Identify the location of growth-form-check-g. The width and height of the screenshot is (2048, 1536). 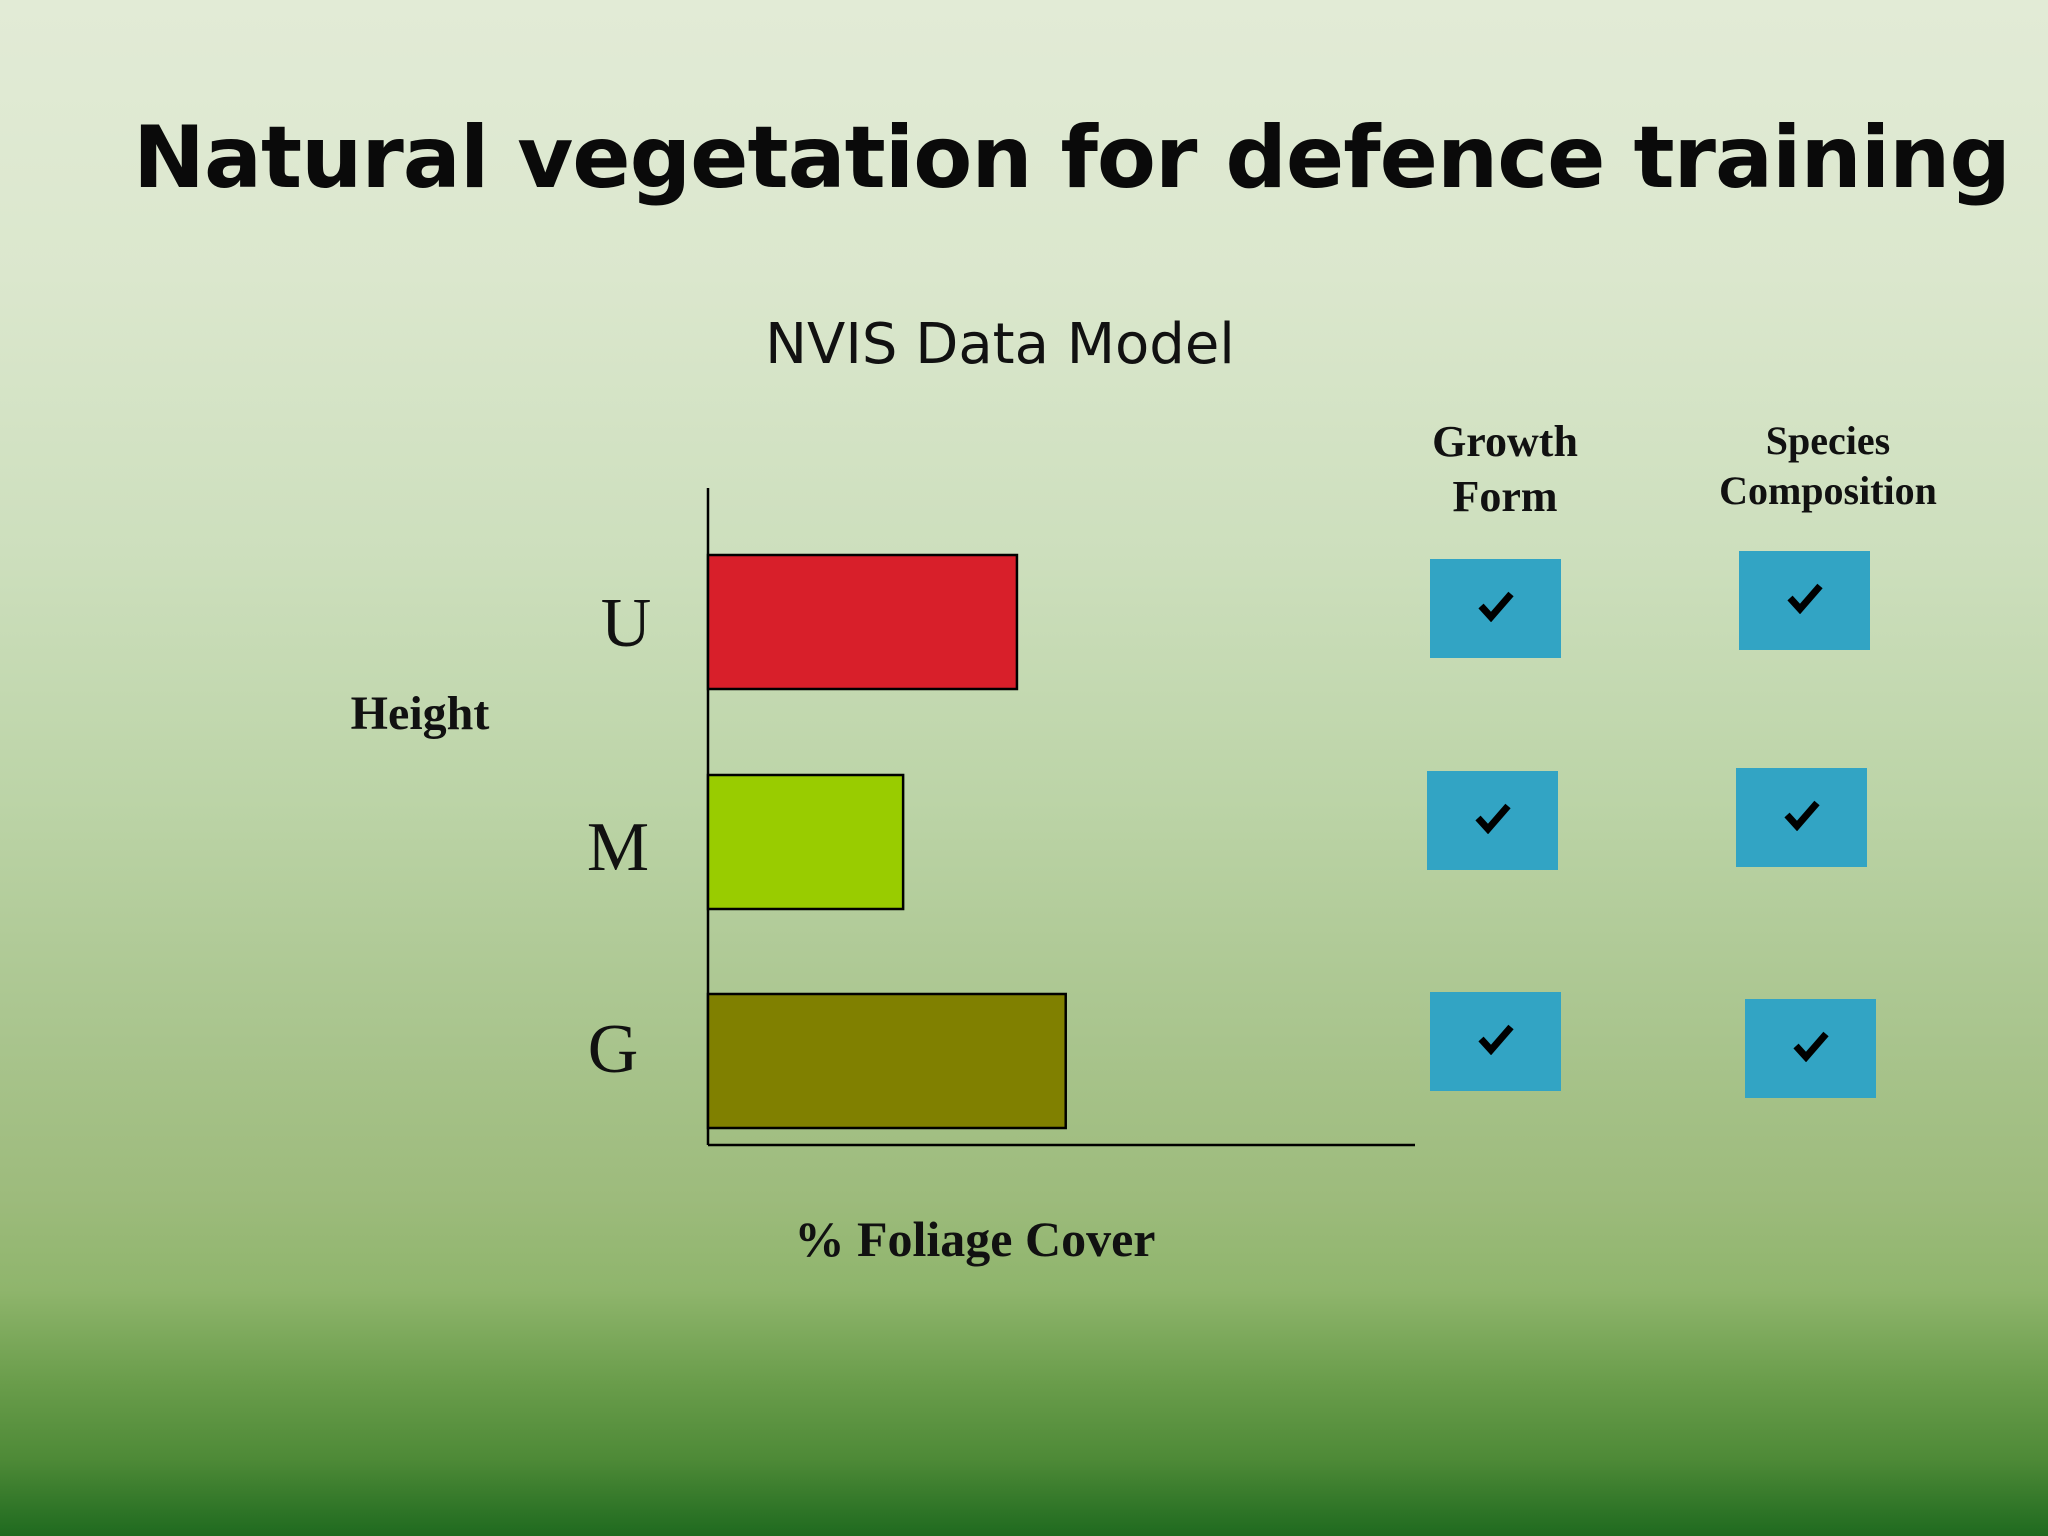
(1495, 1041).